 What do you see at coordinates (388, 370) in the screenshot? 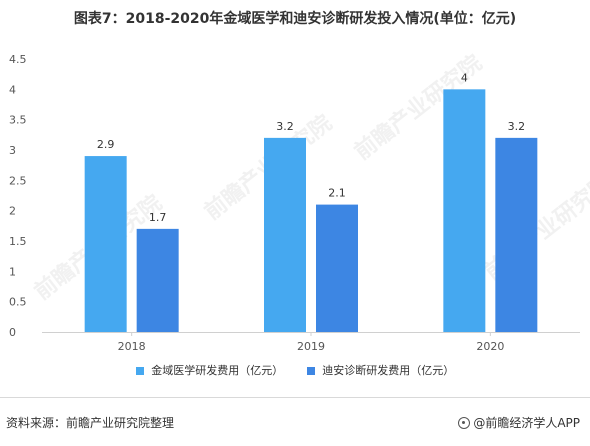
I see `legend-label: 迪安诊断研发费用（亿元）` at bounding box center [388, 370].